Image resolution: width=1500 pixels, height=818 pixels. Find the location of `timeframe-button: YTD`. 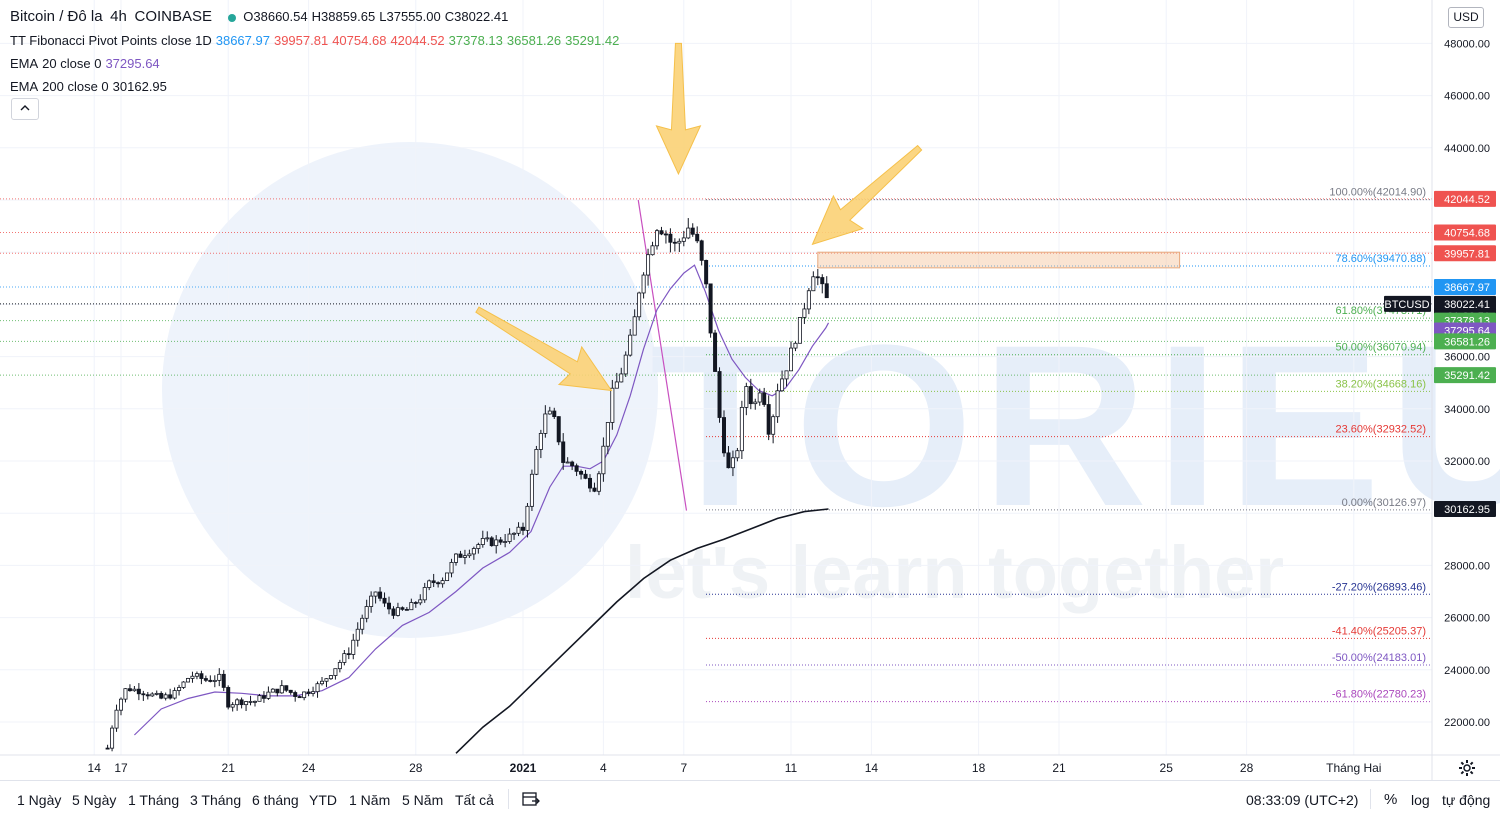

timeframe-button: YTD is located at coordinates (323, 800).